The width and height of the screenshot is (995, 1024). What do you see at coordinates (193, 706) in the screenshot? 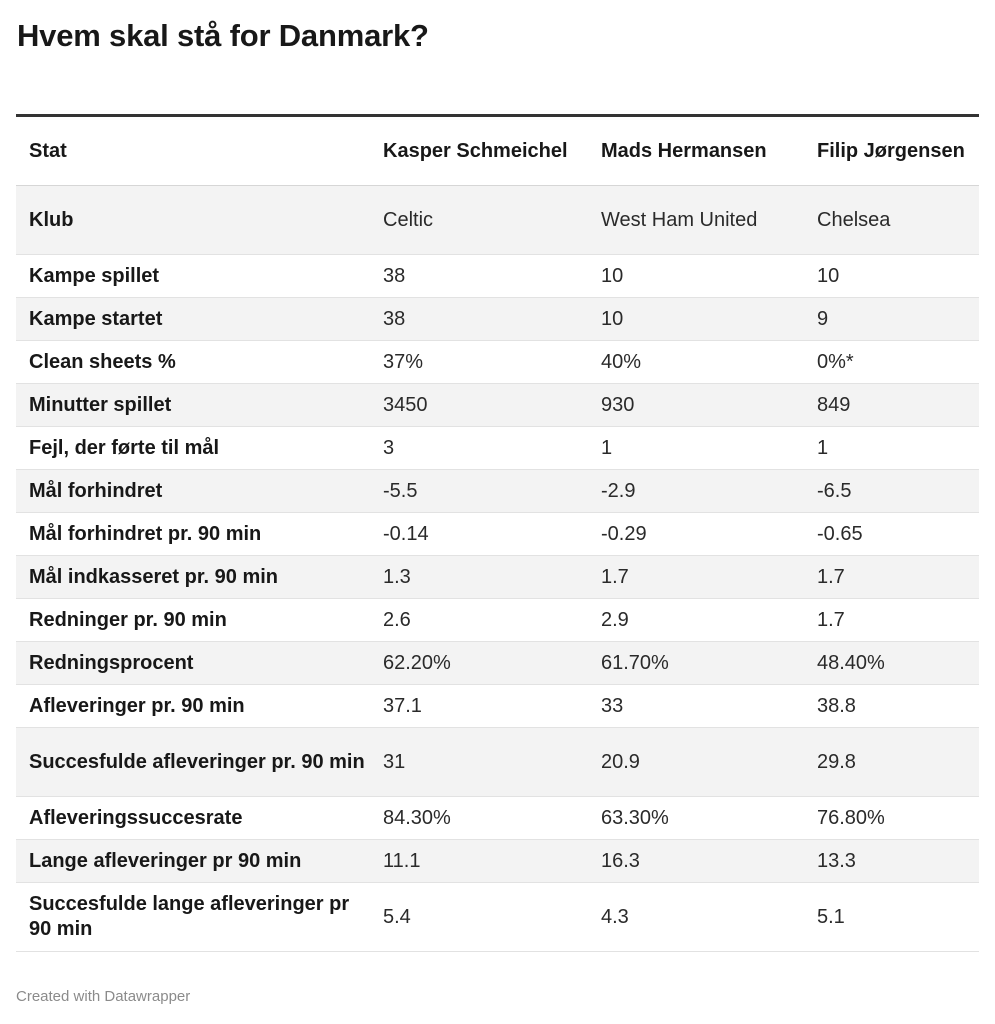
I see `stat-label-cell: Afleveringer pr. 90 min` at bounding box center [193, 706].